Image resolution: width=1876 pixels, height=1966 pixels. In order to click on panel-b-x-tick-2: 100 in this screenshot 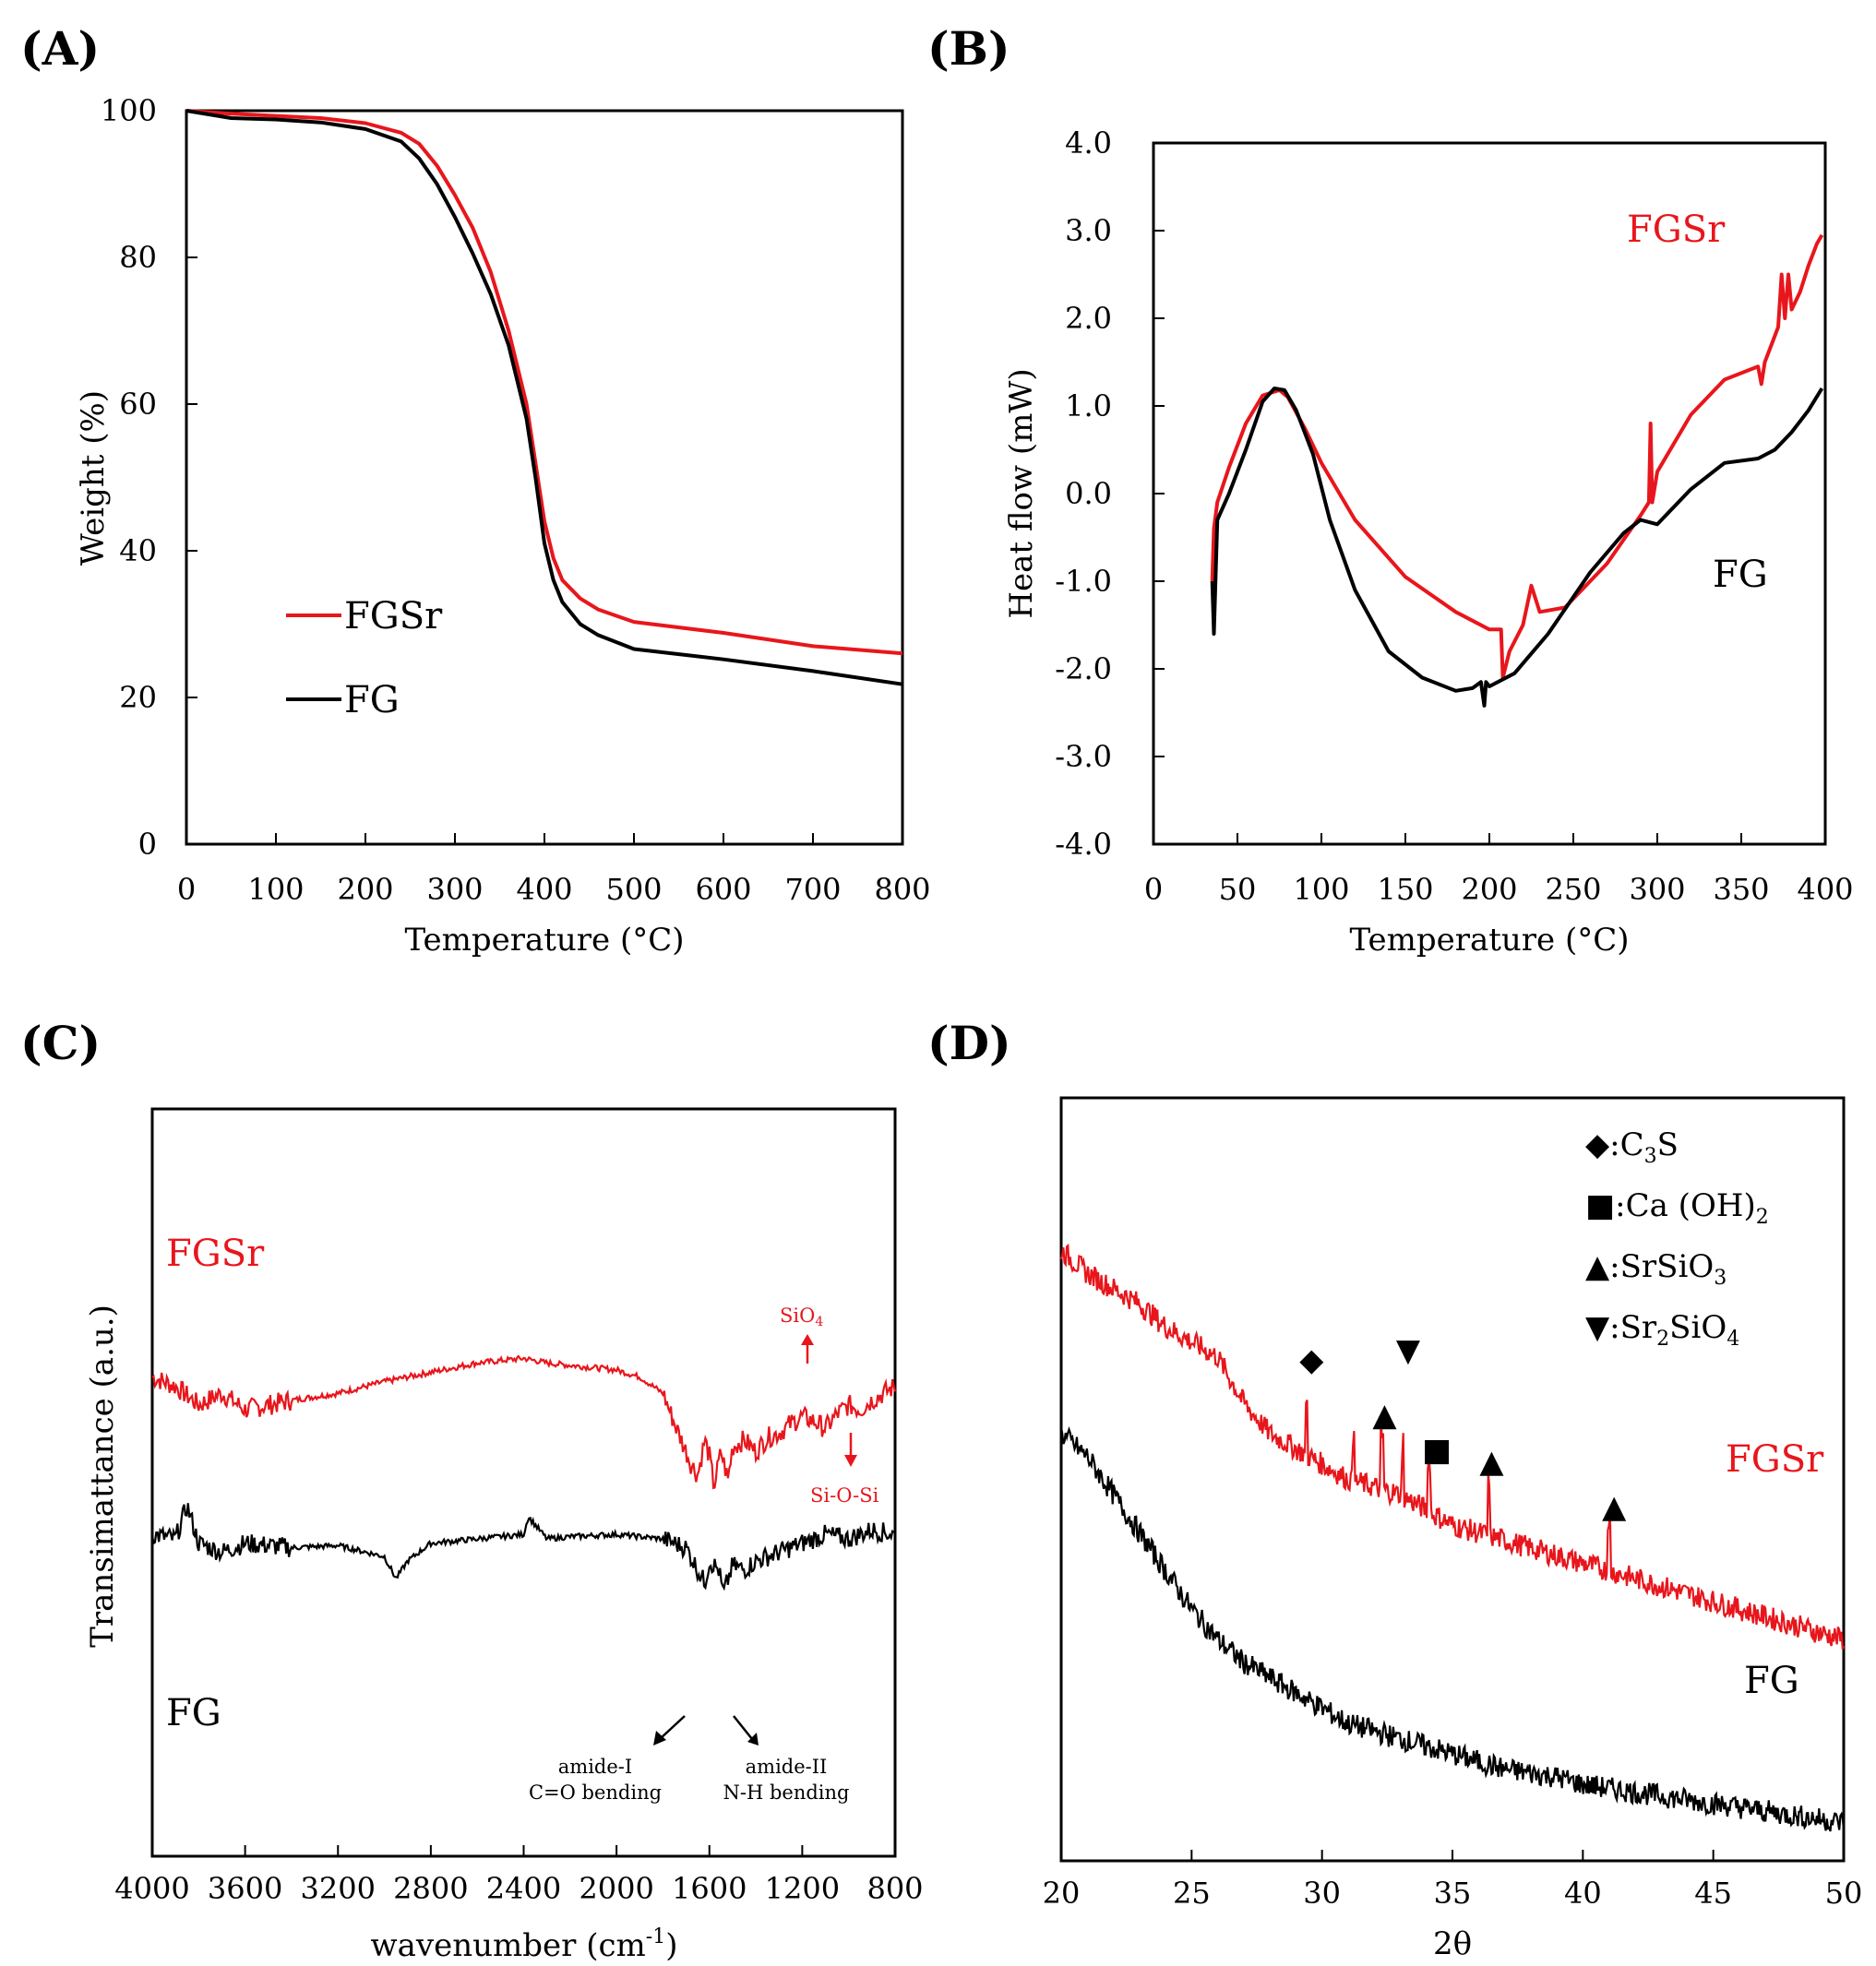, I will do `click(1321, 889)`.